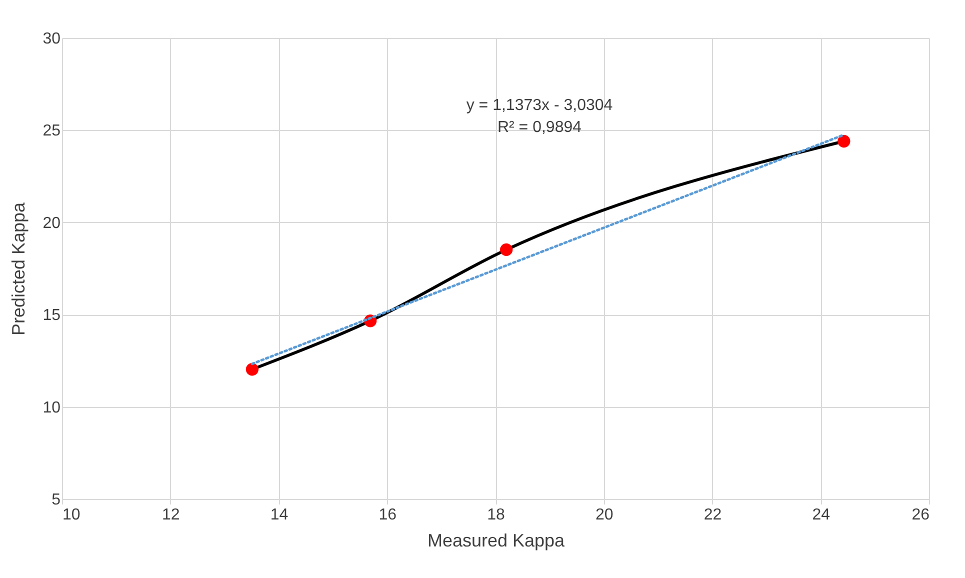 The image size is (965, 578). I want to click on y-tick-label: 20, so click(51, 223).